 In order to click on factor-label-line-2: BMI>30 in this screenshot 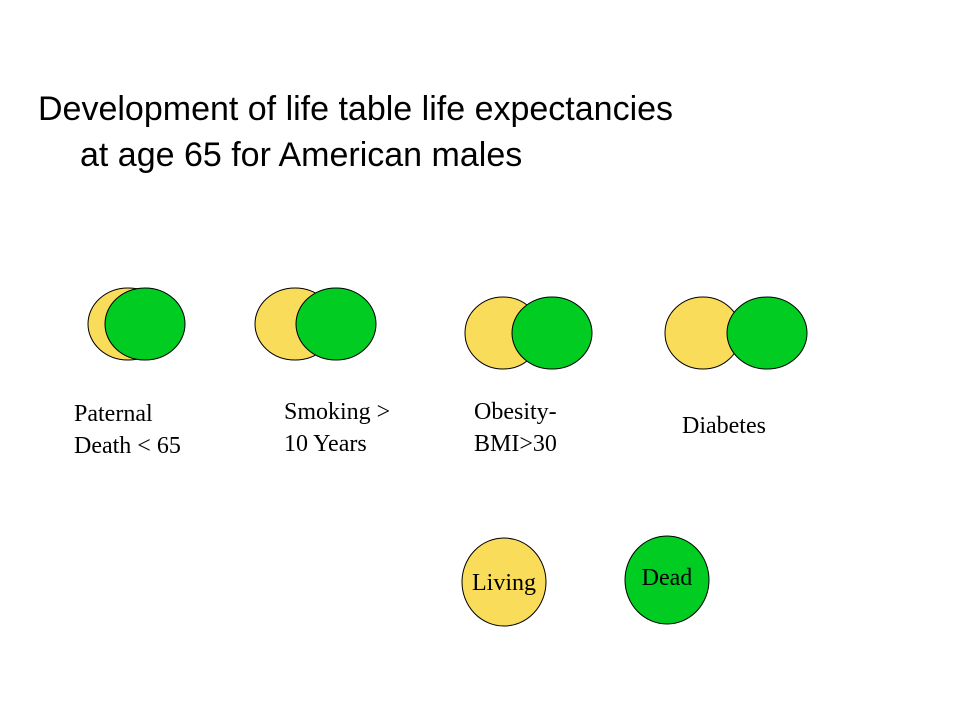, I will do `click(515, 444)`.